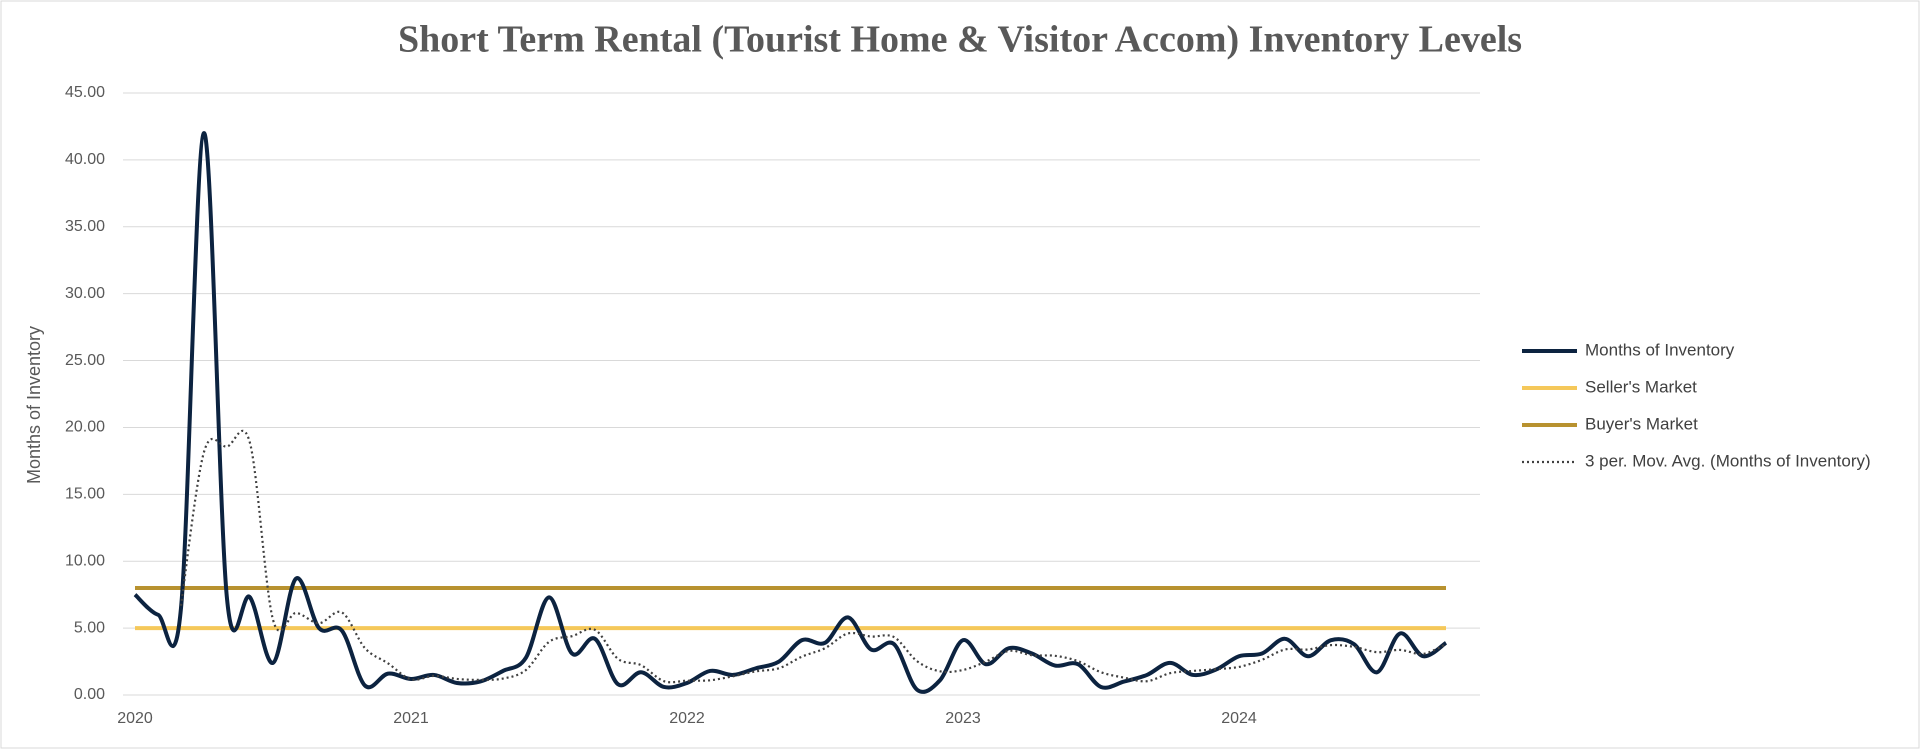  Describe the element at coordinates (1728, 460) in the screenshot. I see `legend-label: 3 per. Mov. Avg. (Months of Inventory)` at that location.